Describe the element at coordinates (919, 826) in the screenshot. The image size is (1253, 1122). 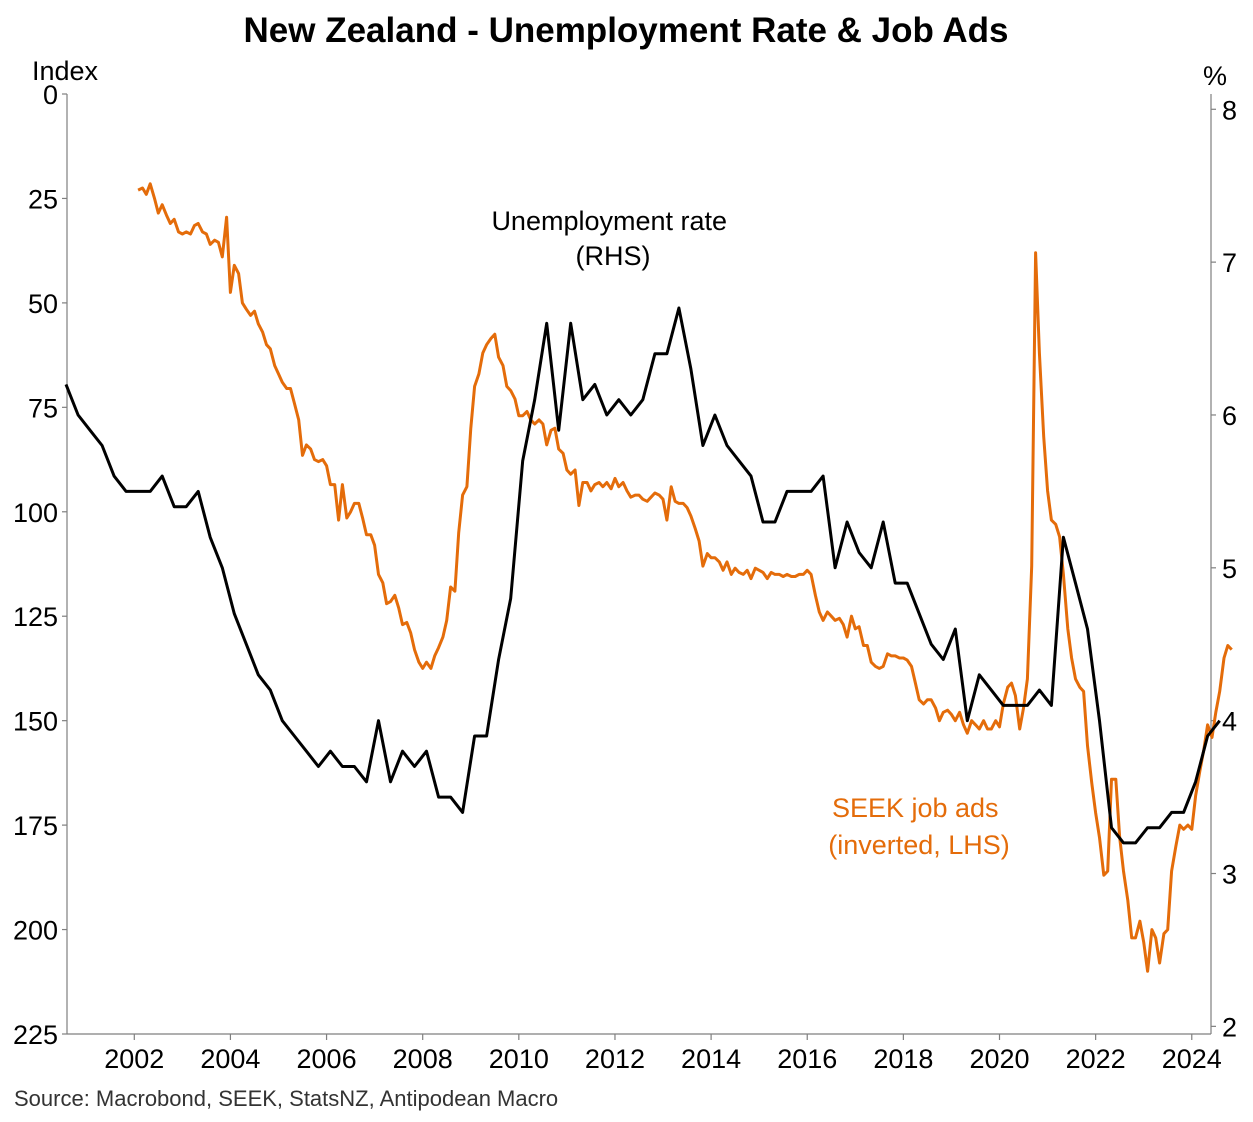
I see `seek-annotation: SEEK job ads (inverted, LHS)` at that location.